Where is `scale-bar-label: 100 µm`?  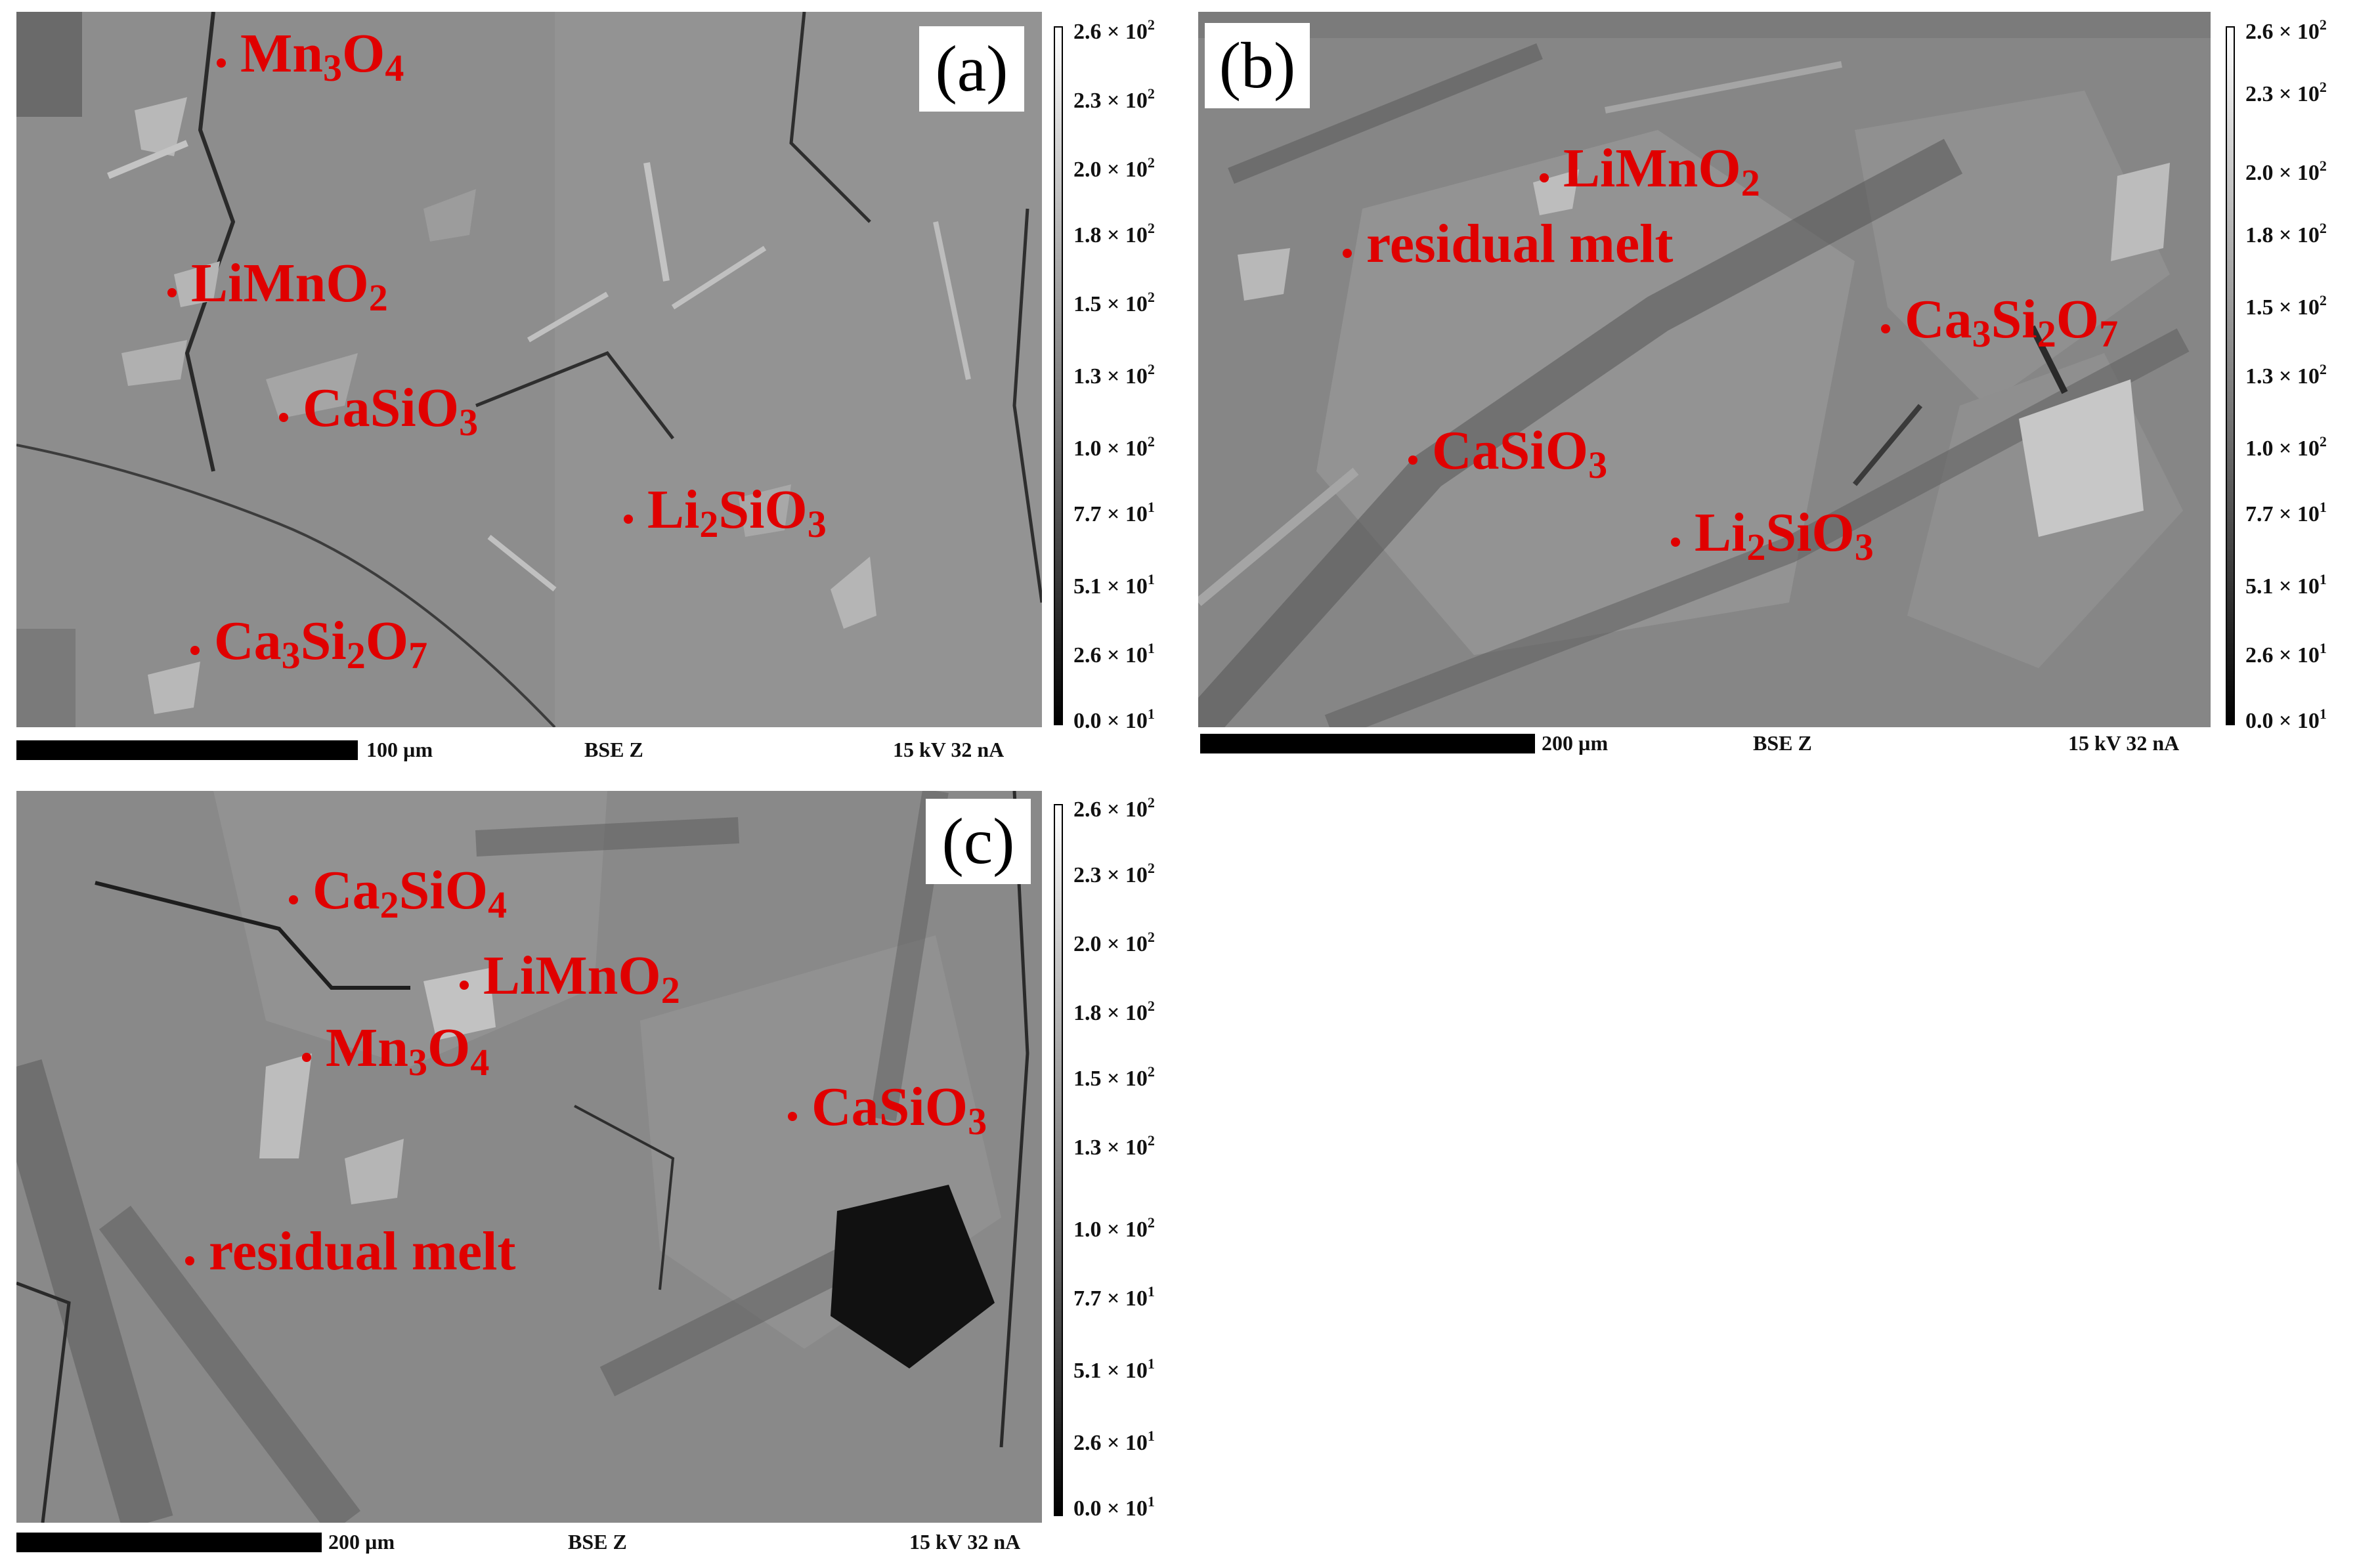
scale-bar-label: 100 µm is located at coordinates (400, 749).